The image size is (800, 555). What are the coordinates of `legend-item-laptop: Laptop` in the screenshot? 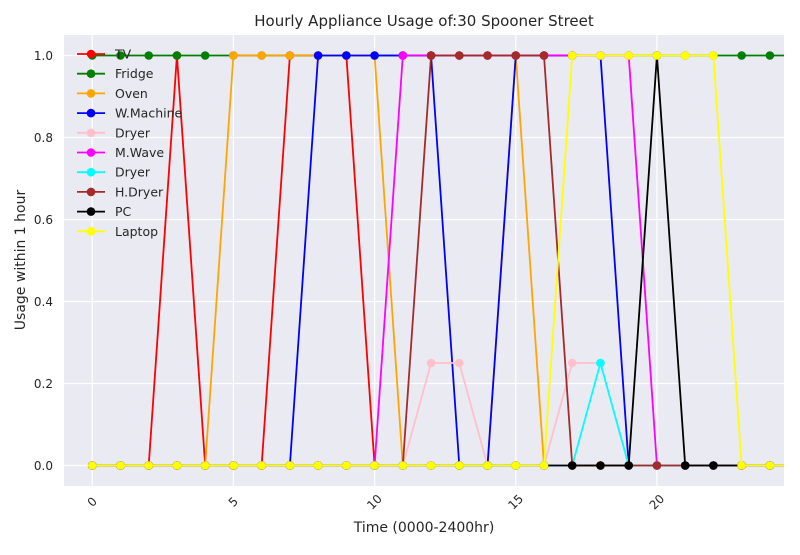 It's located at (117, 231).